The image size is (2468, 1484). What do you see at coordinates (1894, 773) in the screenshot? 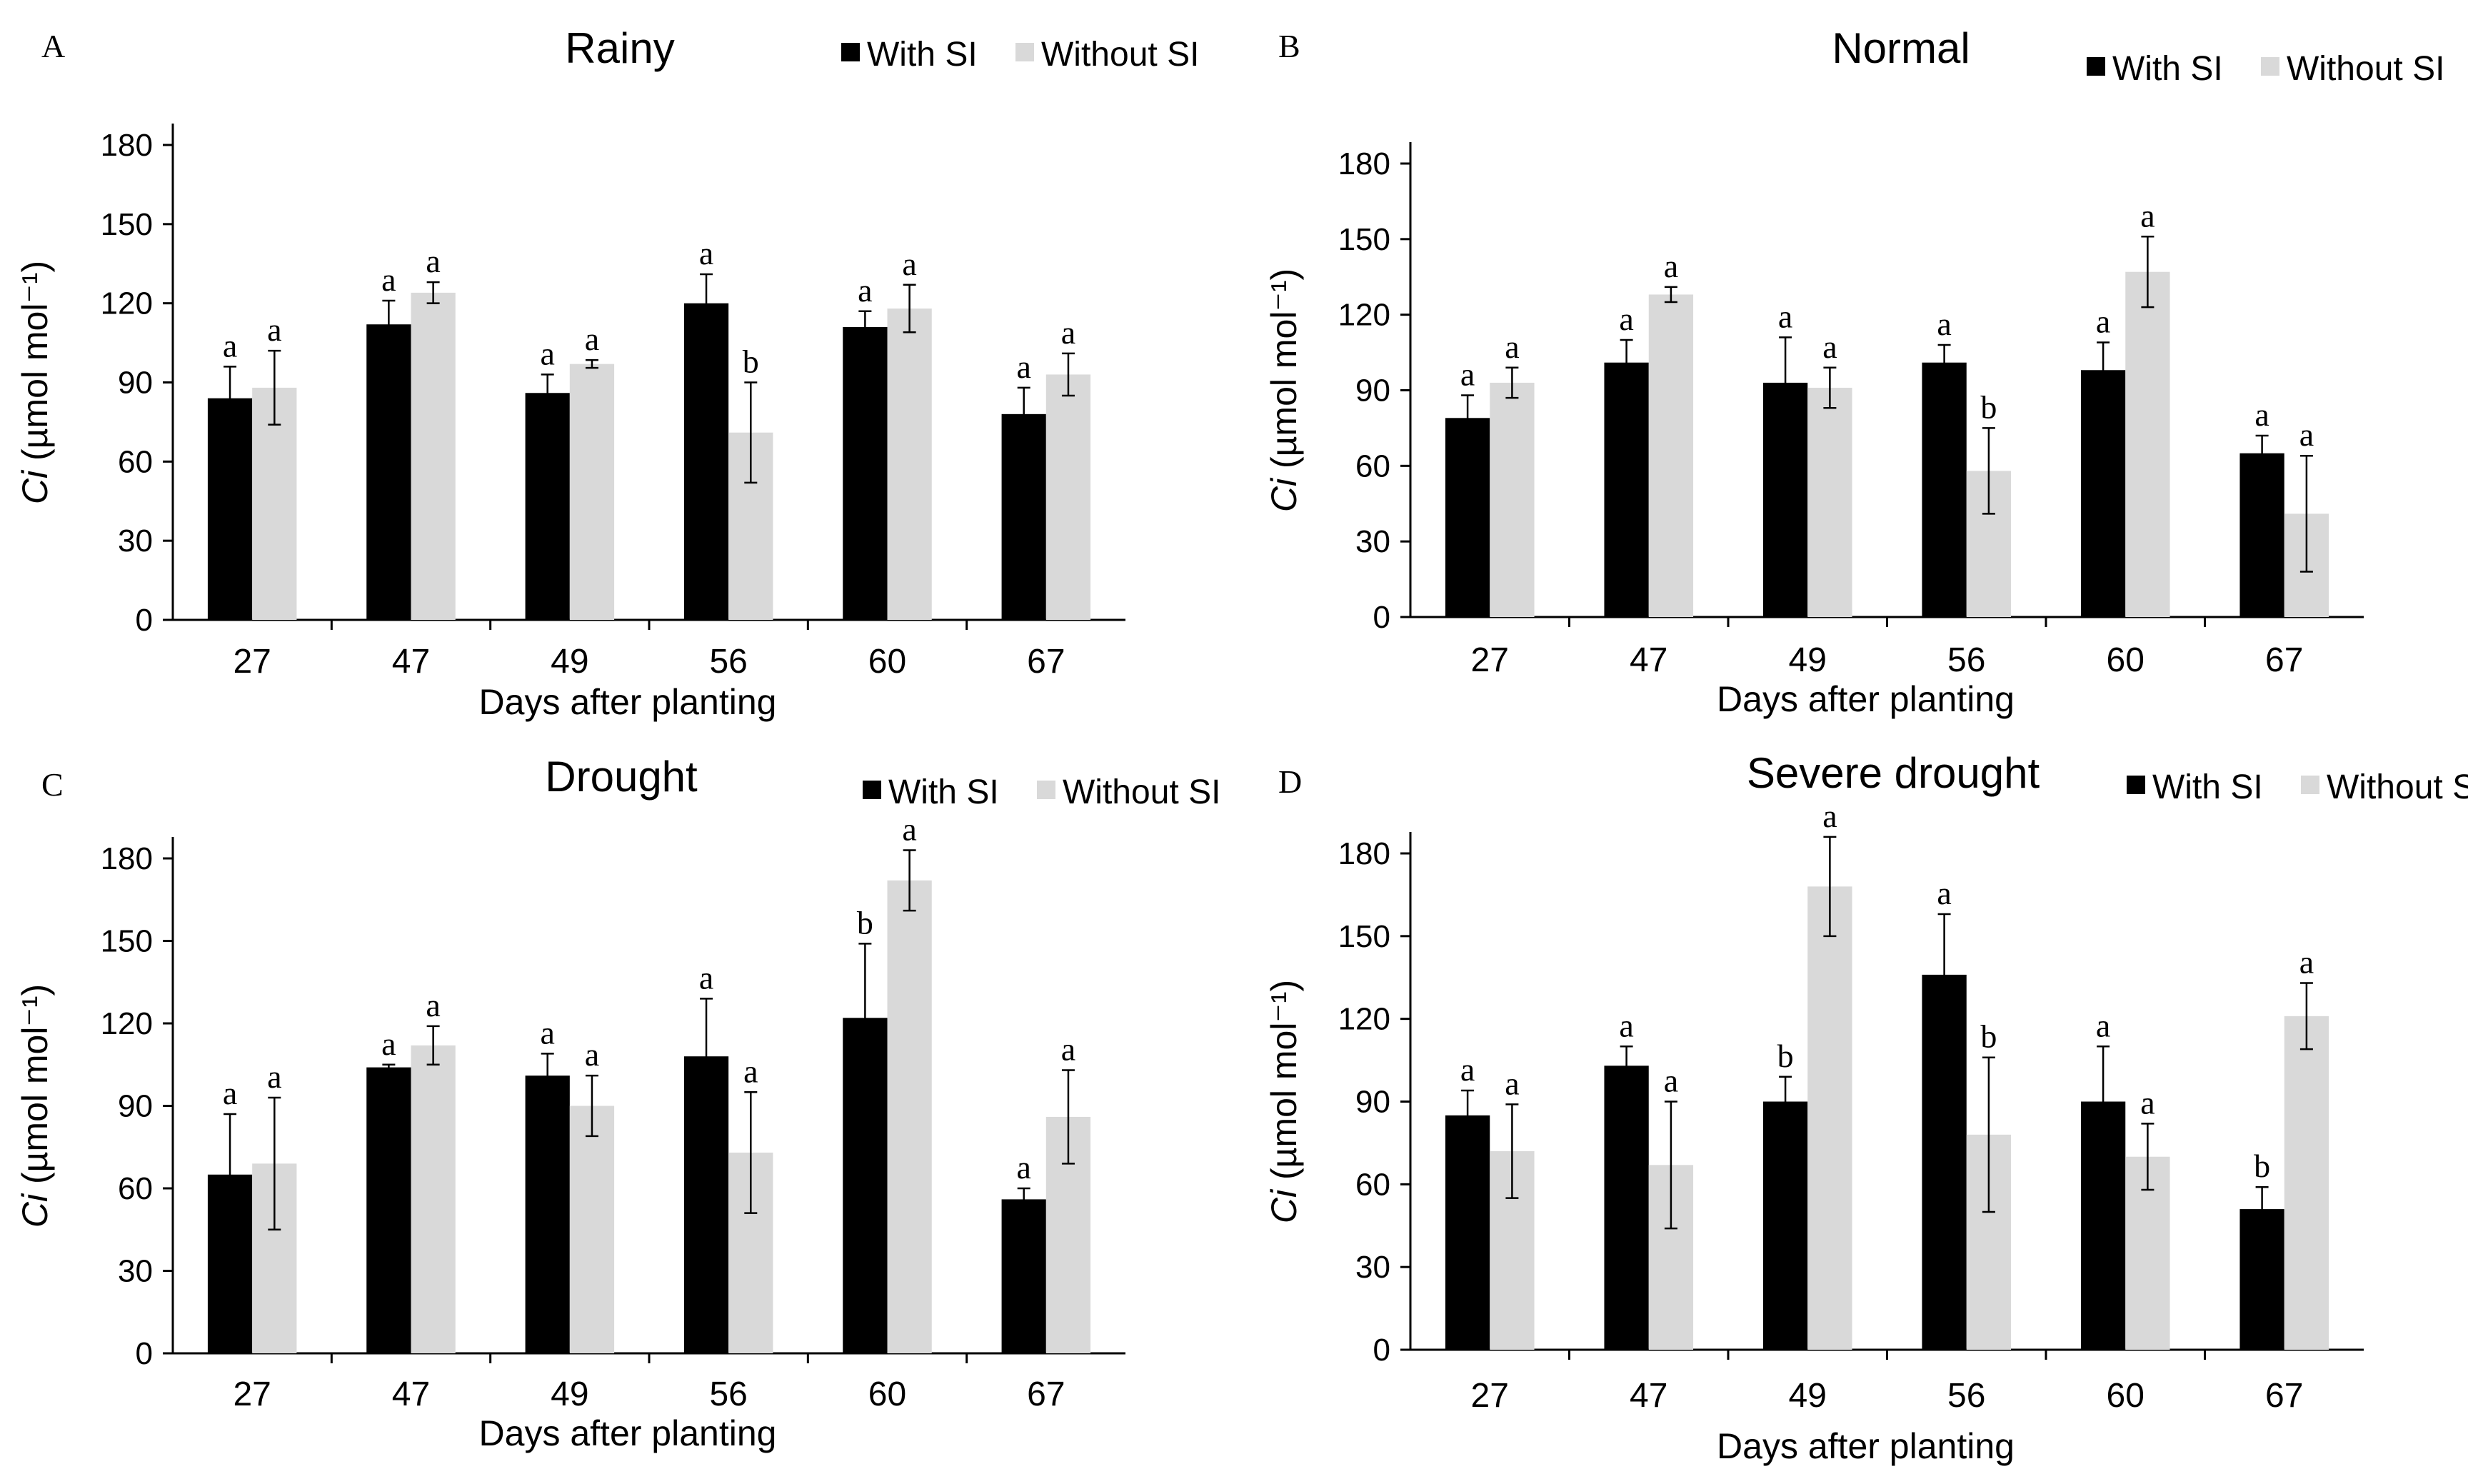
I see `chart-title: Severe drought` at bounding box center [1894, 773].